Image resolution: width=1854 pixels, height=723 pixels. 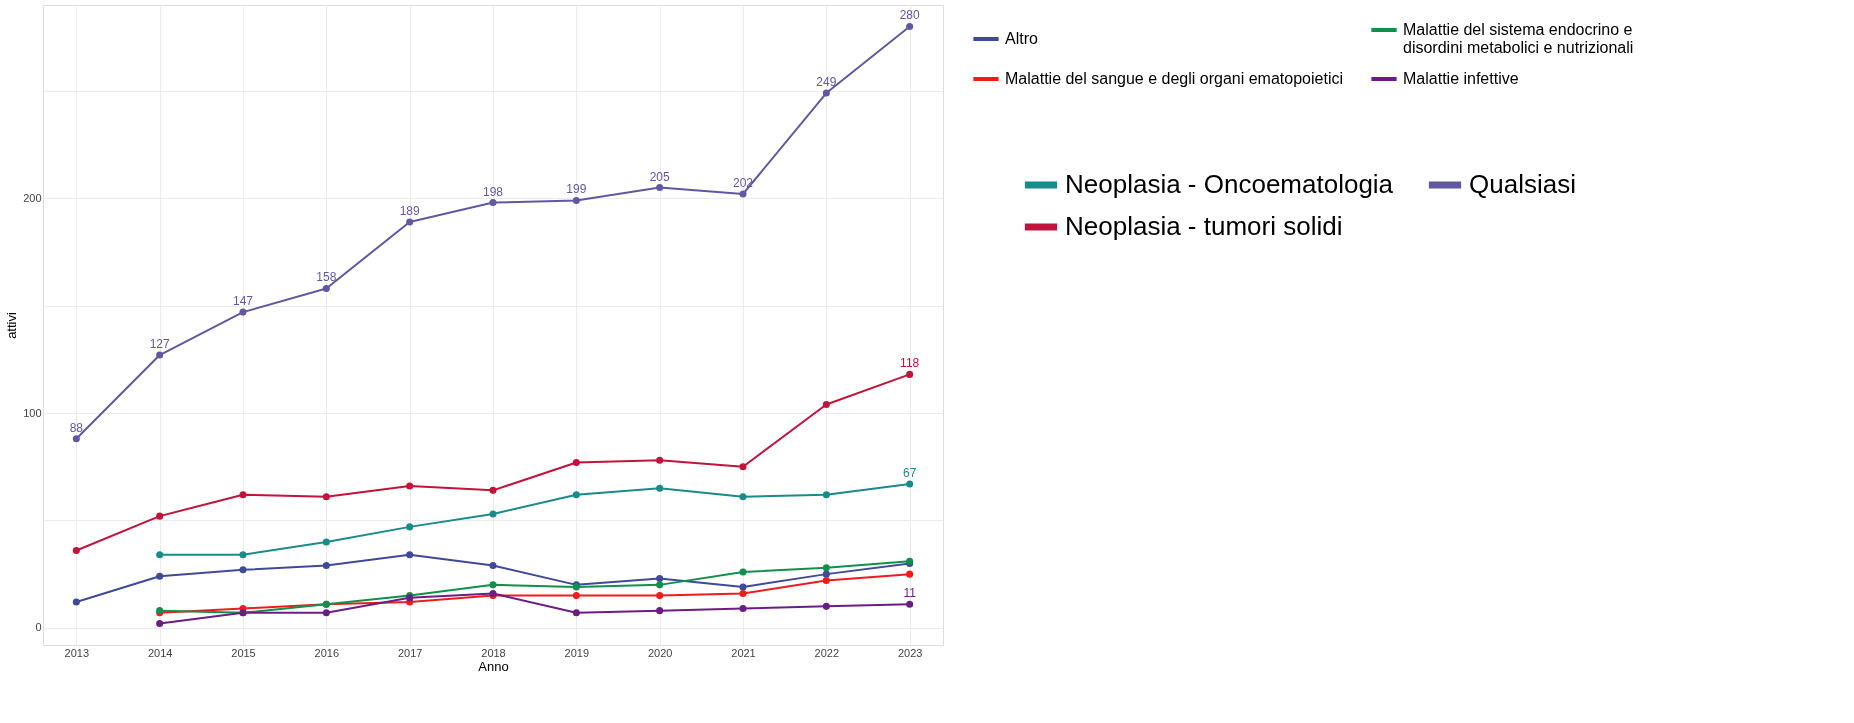 I want to click on y-tick-label: 200, so click(x=32, y=197).